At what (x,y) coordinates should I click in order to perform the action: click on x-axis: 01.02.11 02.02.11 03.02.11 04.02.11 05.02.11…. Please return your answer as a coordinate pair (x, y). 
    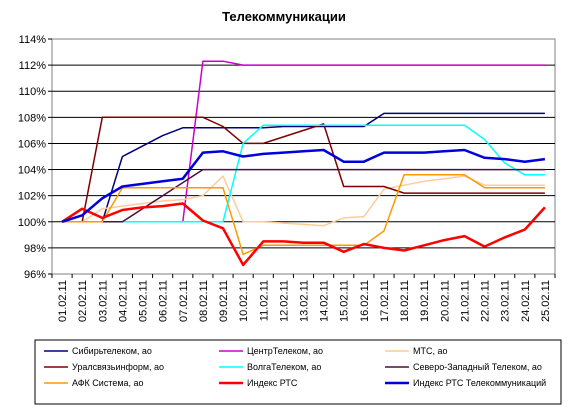
    Looking at the image, I should click on (303, 298).